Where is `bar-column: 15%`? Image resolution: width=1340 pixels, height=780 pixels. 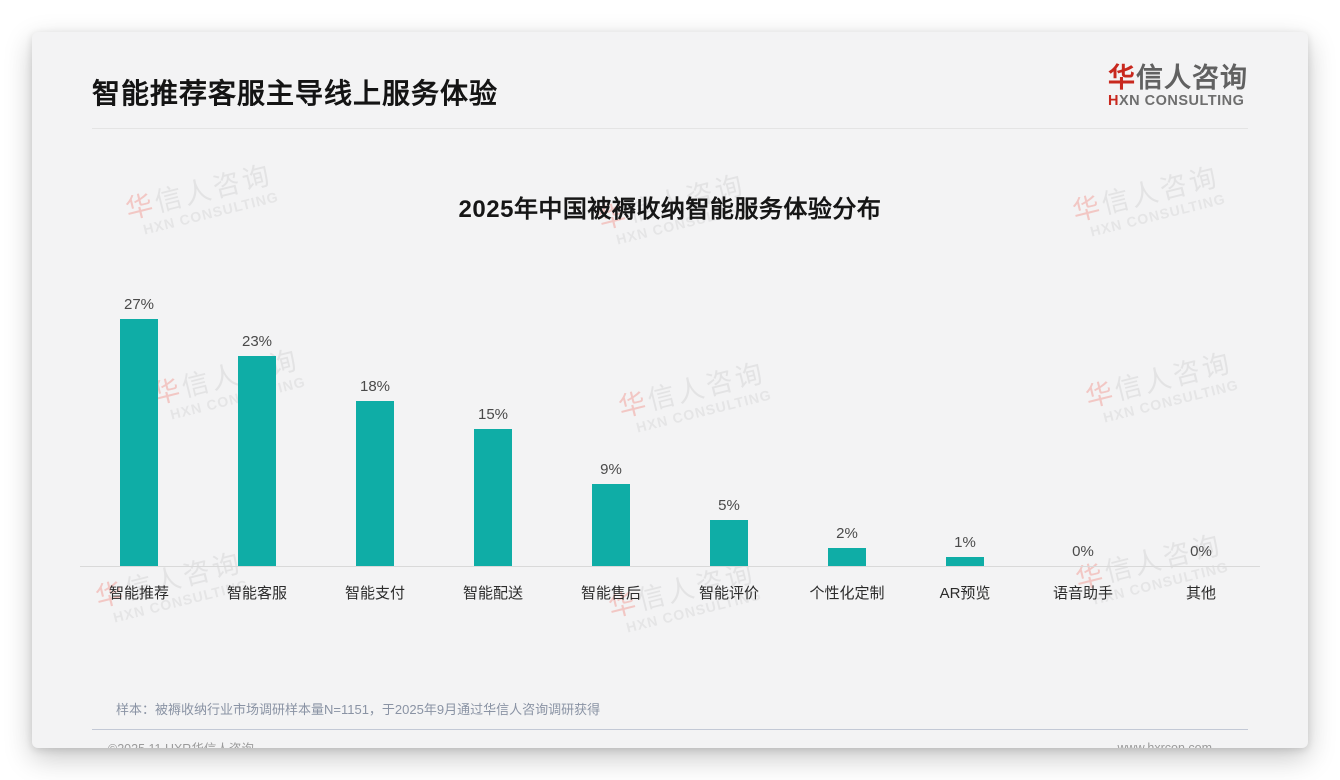
bar-column: 15% is located at coordinates (493, 486).